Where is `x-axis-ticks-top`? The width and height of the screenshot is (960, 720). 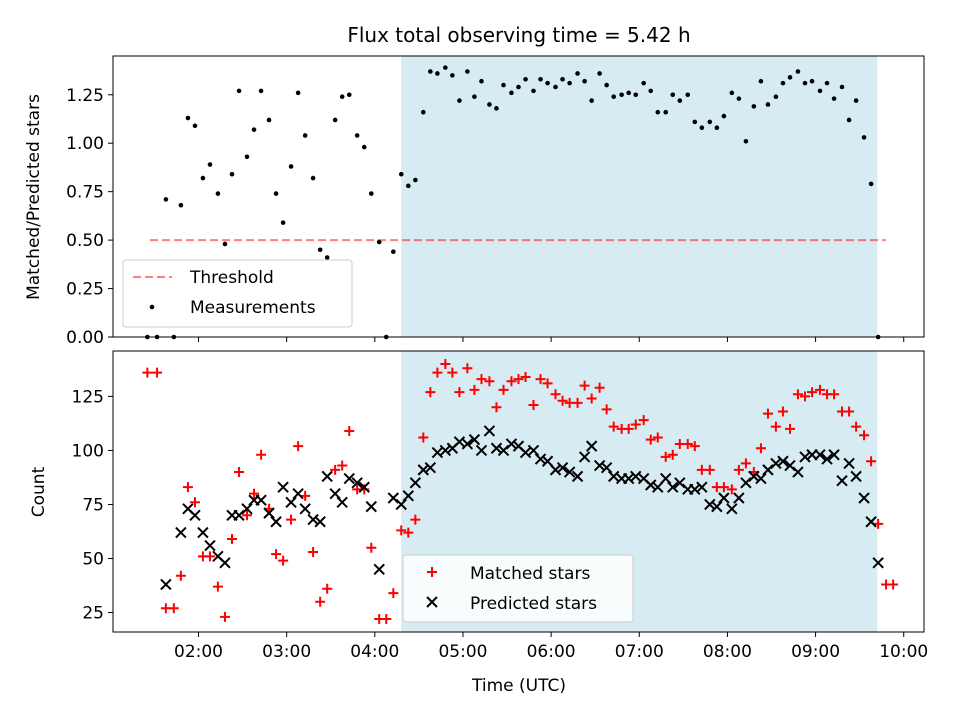
x-axis-ticks-top is located at coordinates (551, 339).